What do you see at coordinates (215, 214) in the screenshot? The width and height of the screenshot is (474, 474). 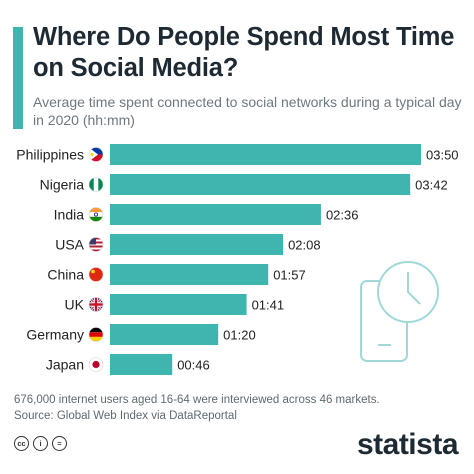 I see `bar-india` at bounding box center [215, 214].